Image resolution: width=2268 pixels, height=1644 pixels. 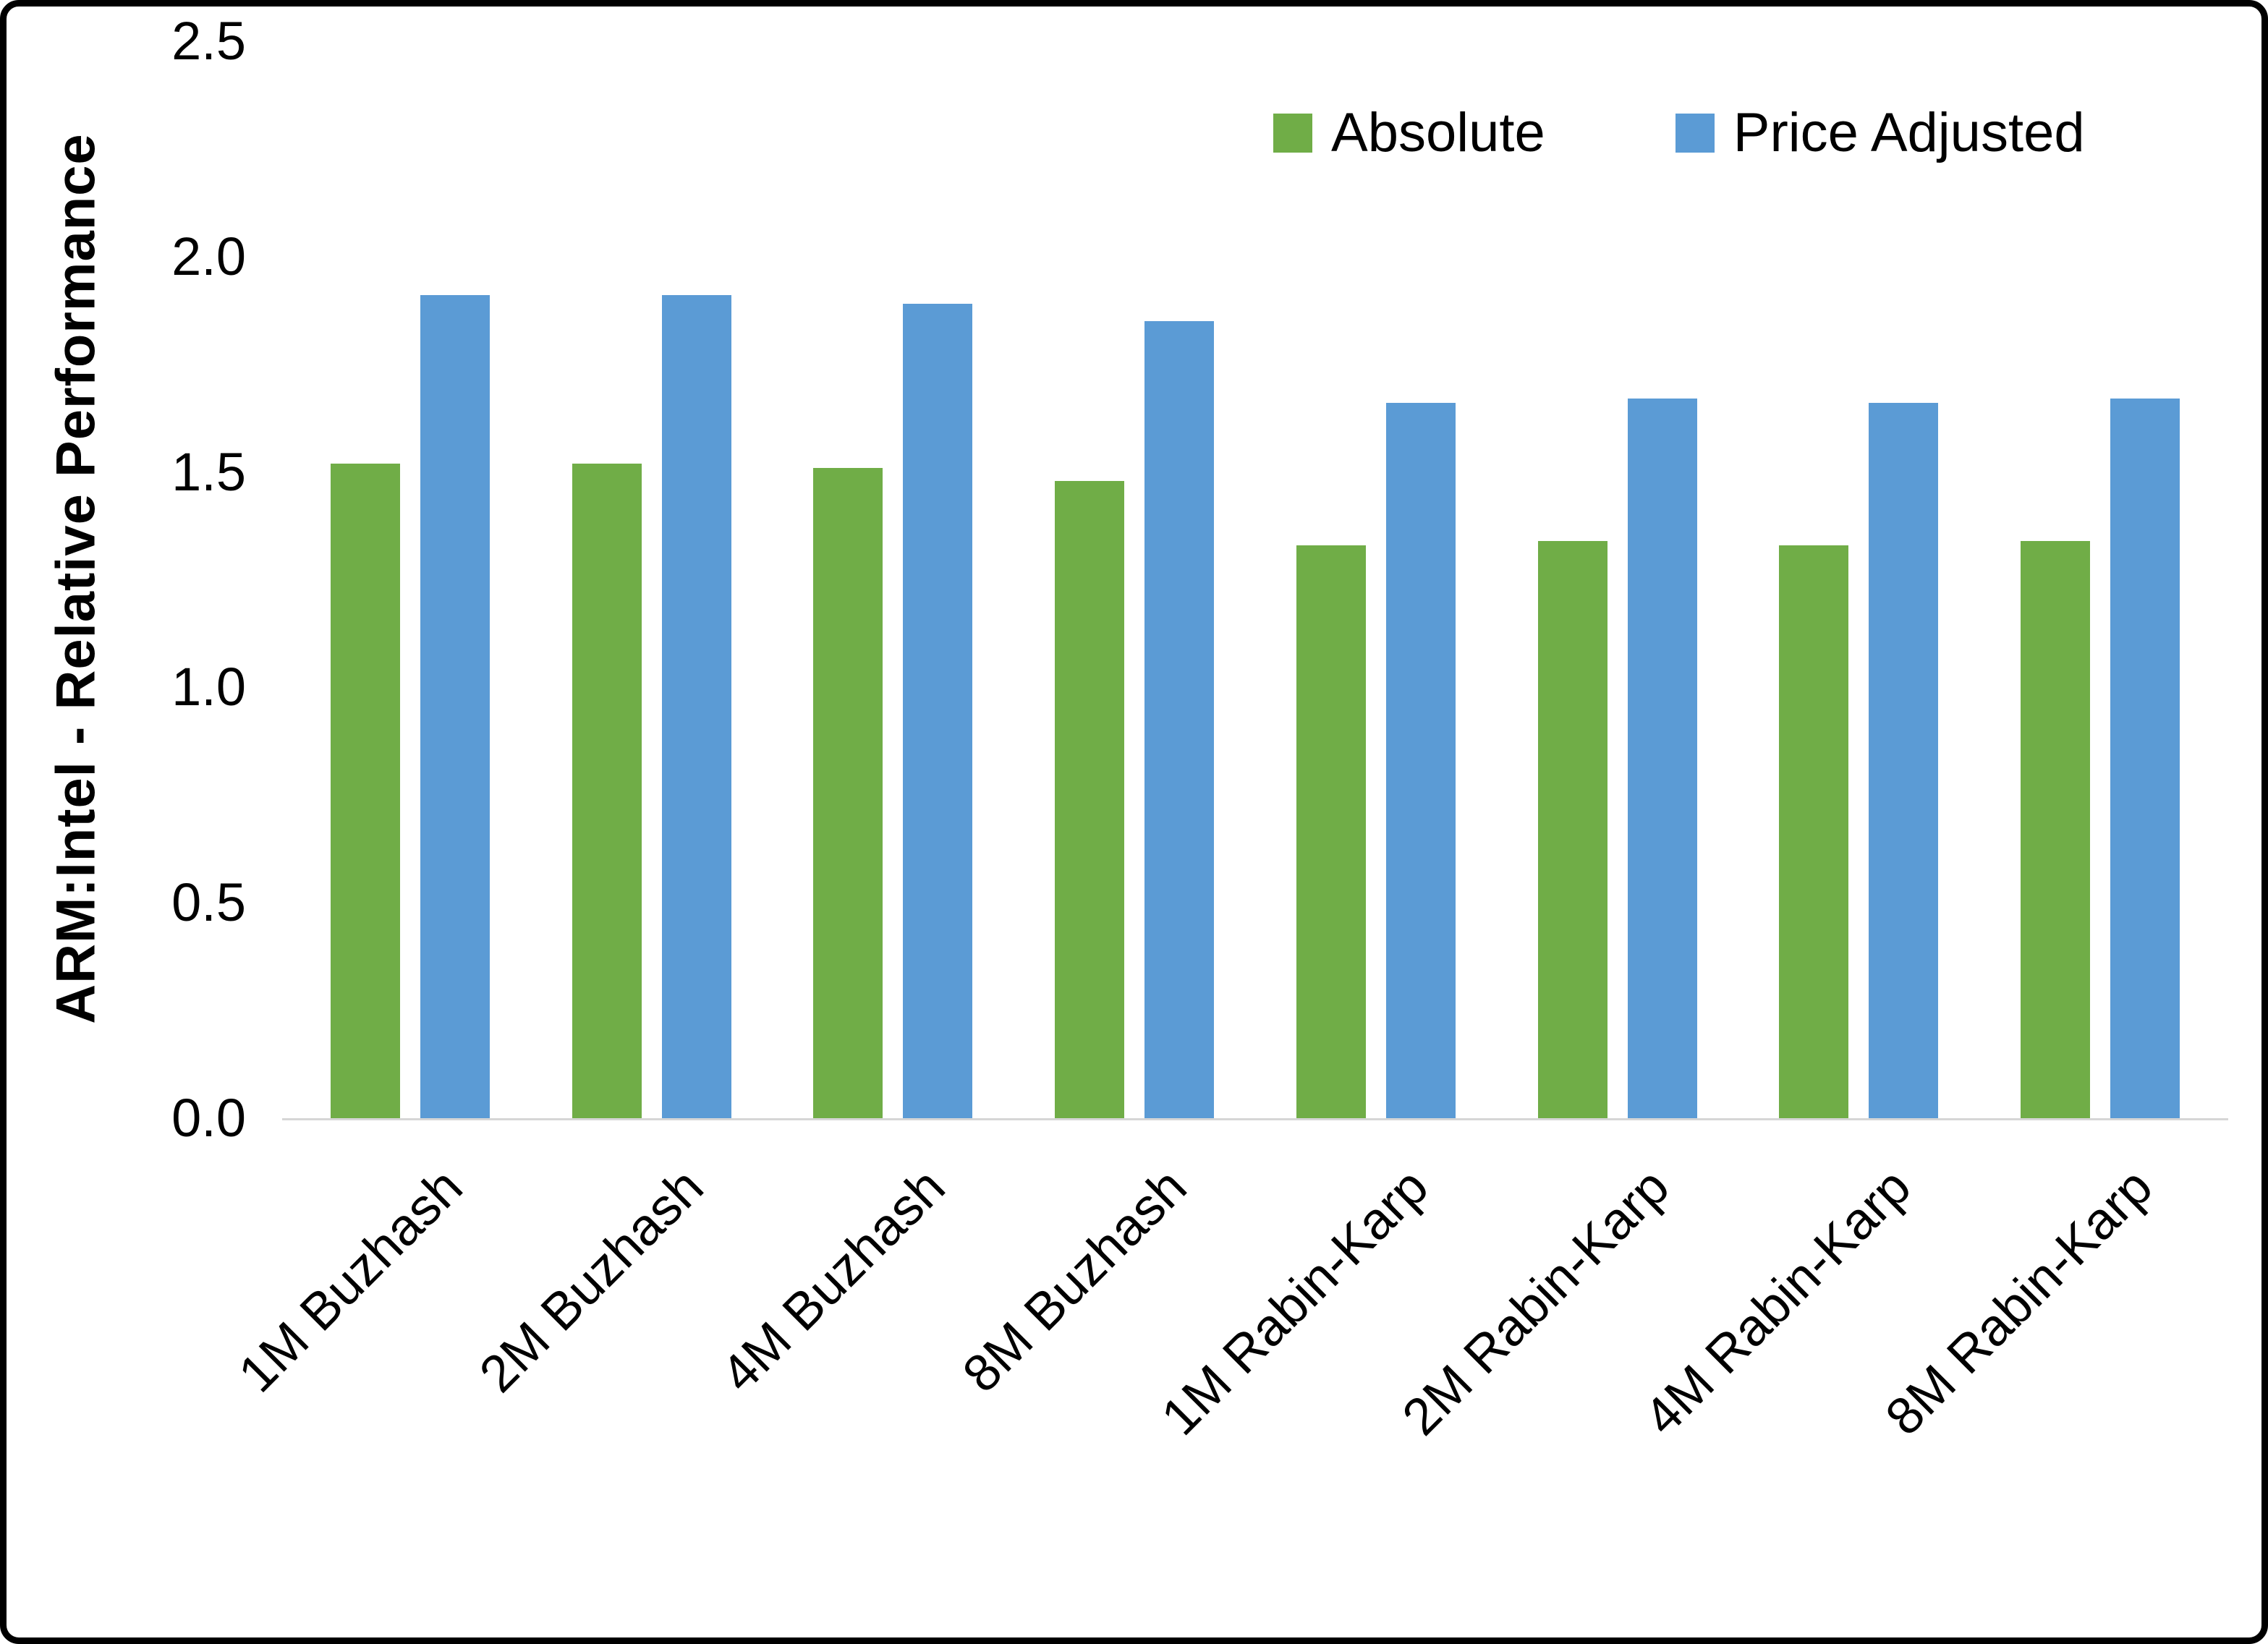 I want to click on legend: Absolute Price Adjusted, so click(x=1679, y=132).